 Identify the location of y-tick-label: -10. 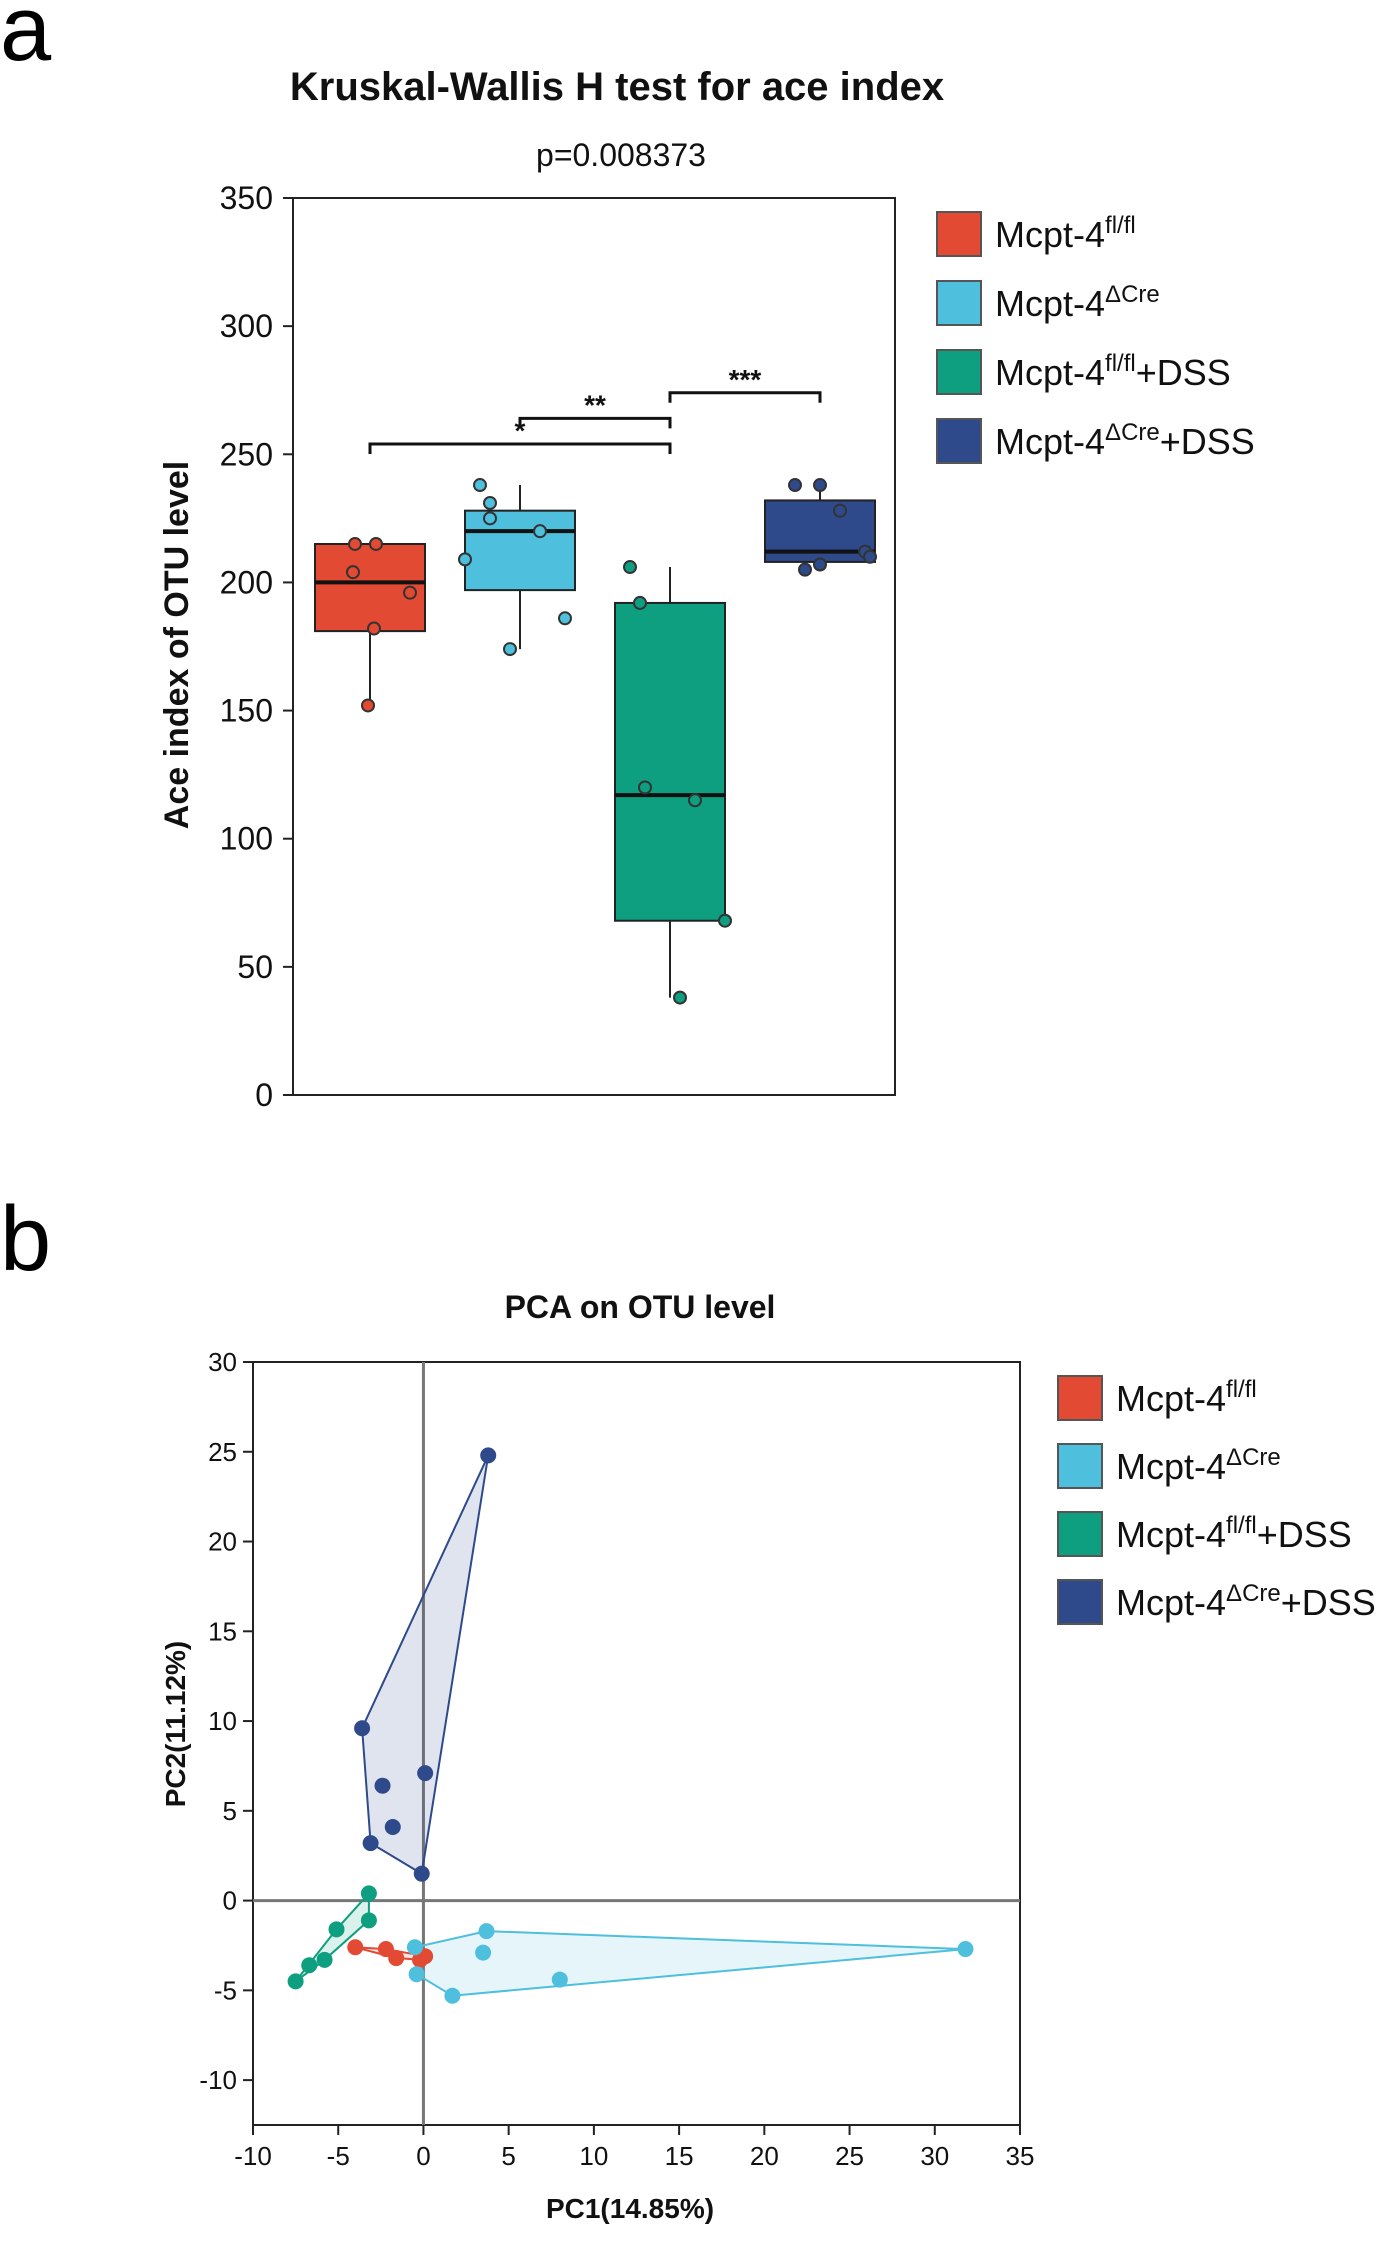
(218, 2080).